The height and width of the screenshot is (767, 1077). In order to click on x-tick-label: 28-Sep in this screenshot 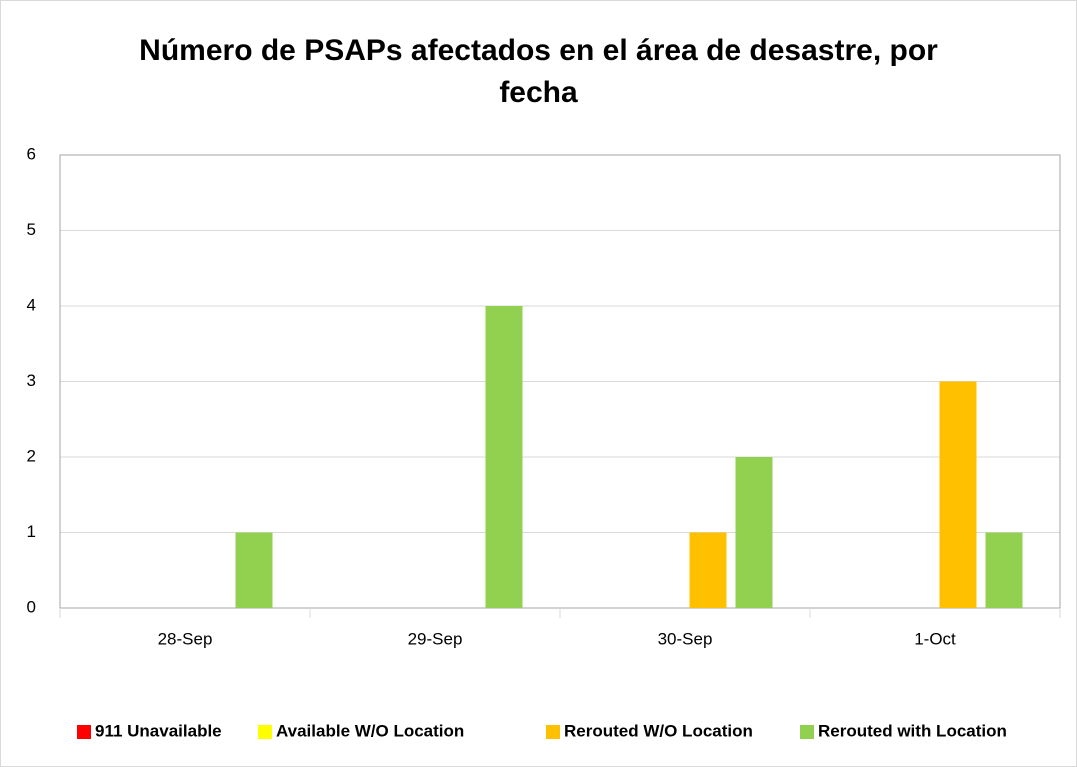, I will do `click(185, 638)`.